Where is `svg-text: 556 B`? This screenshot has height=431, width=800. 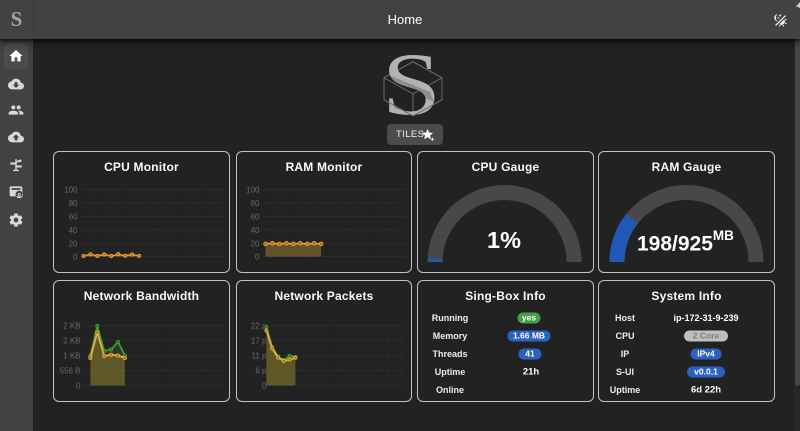
svg-text: 556 B is located at coordinates (70, 370).